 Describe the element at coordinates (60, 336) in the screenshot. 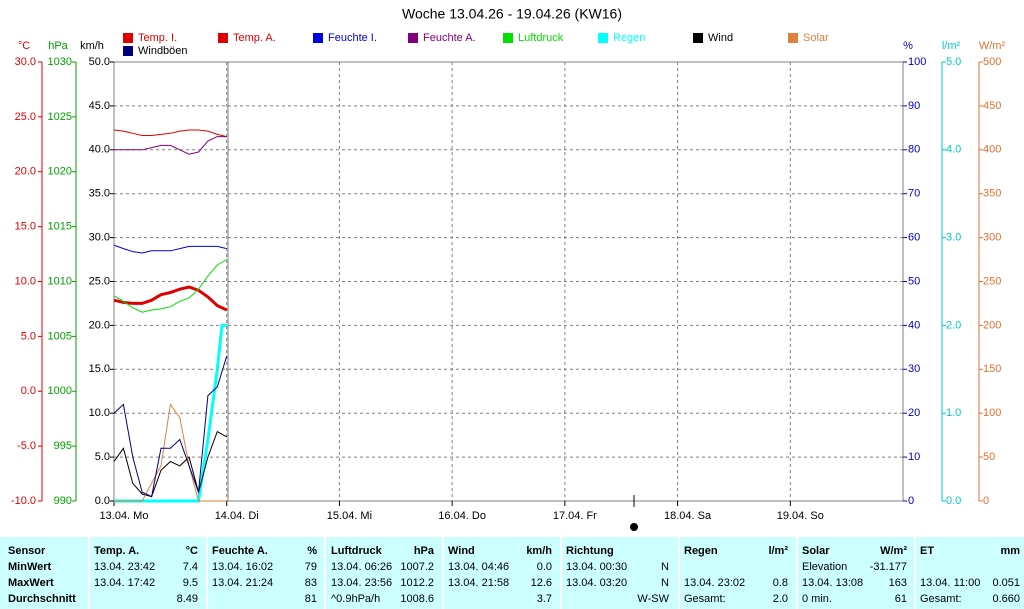

I see `y-tick-label: 1005` at that location.